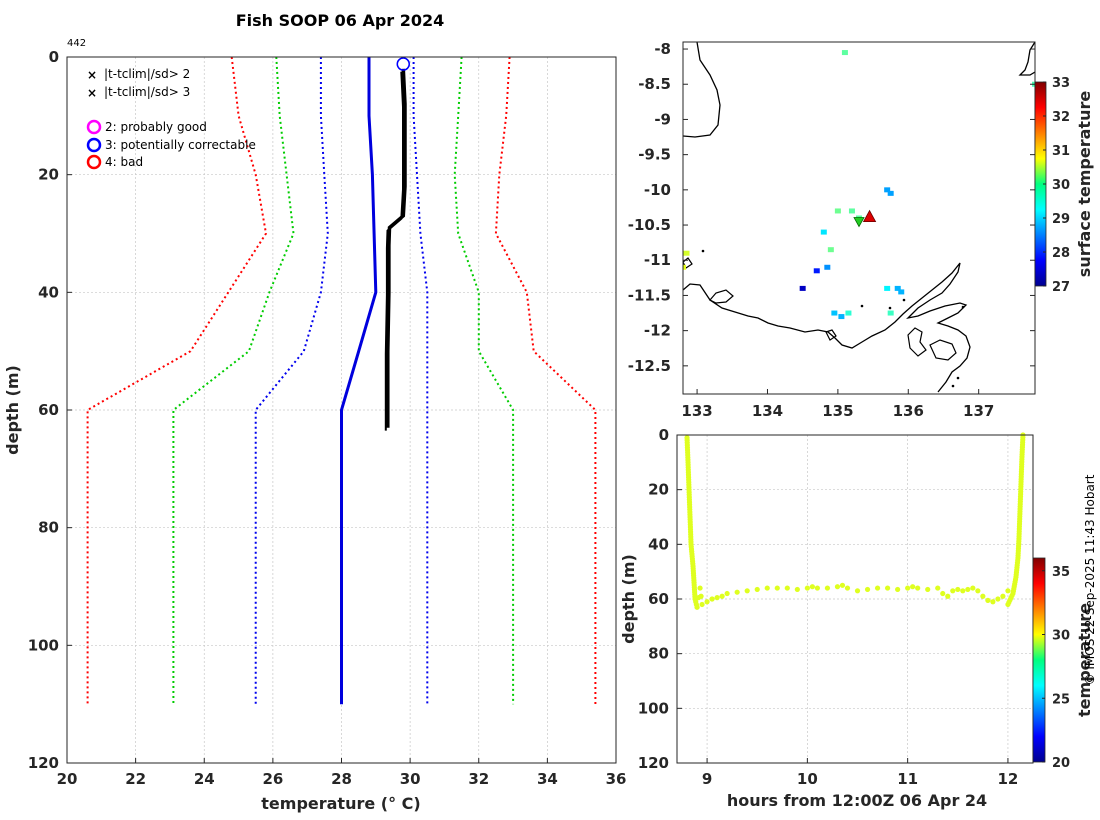  What do you see at coordinates (649, 366) in the screenshot?
I see `map-y-tick-label: -12.5` at bounding box center [649, 366].